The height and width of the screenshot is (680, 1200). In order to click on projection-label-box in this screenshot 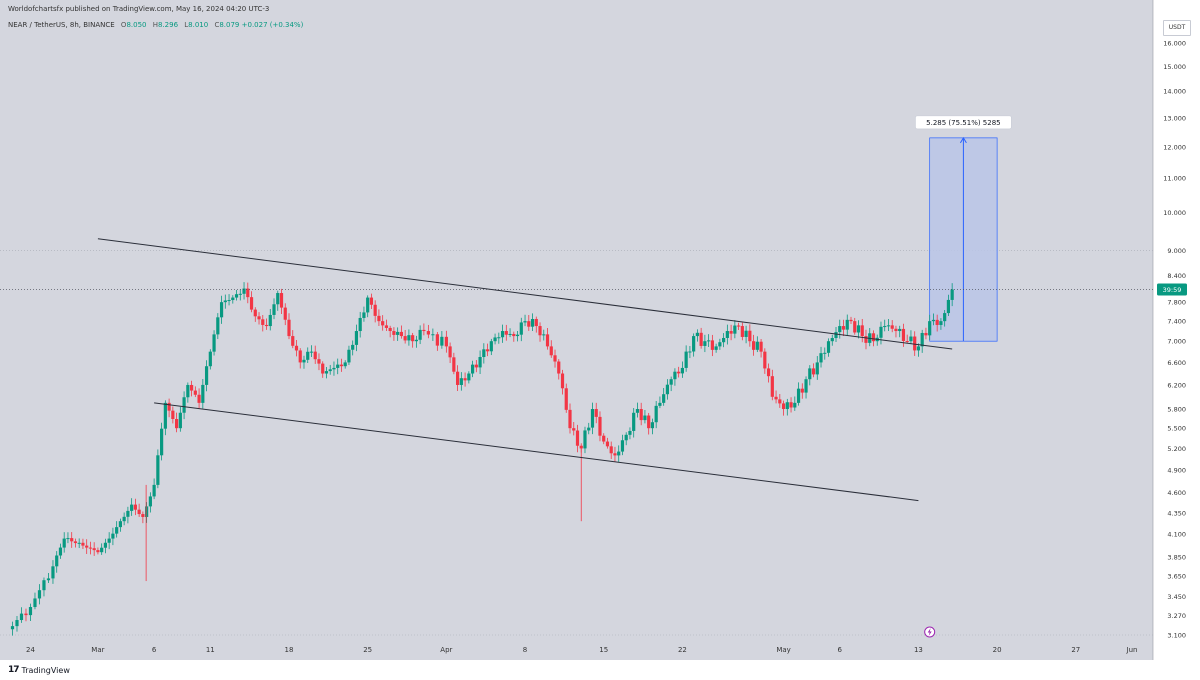, I will do `click(963, 122)`.